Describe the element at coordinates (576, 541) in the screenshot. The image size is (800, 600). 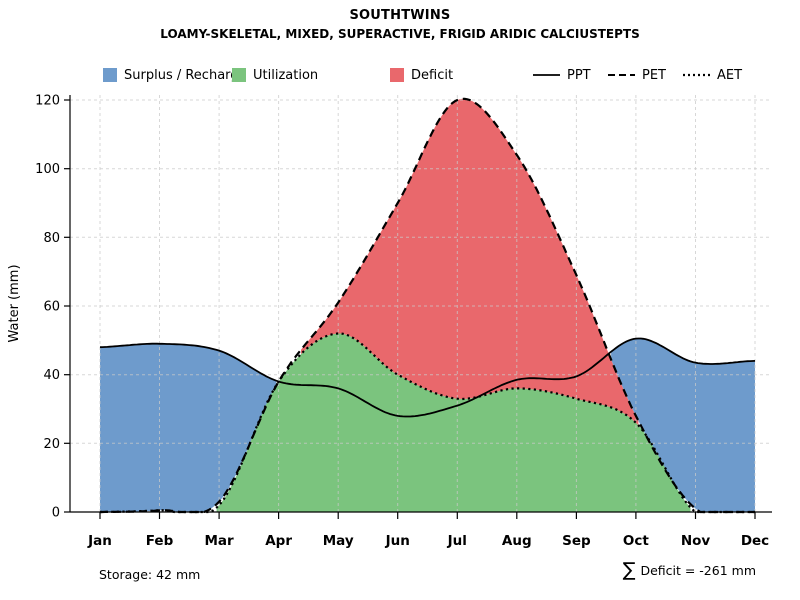
I see `x-tick-label: Sep` at that location.